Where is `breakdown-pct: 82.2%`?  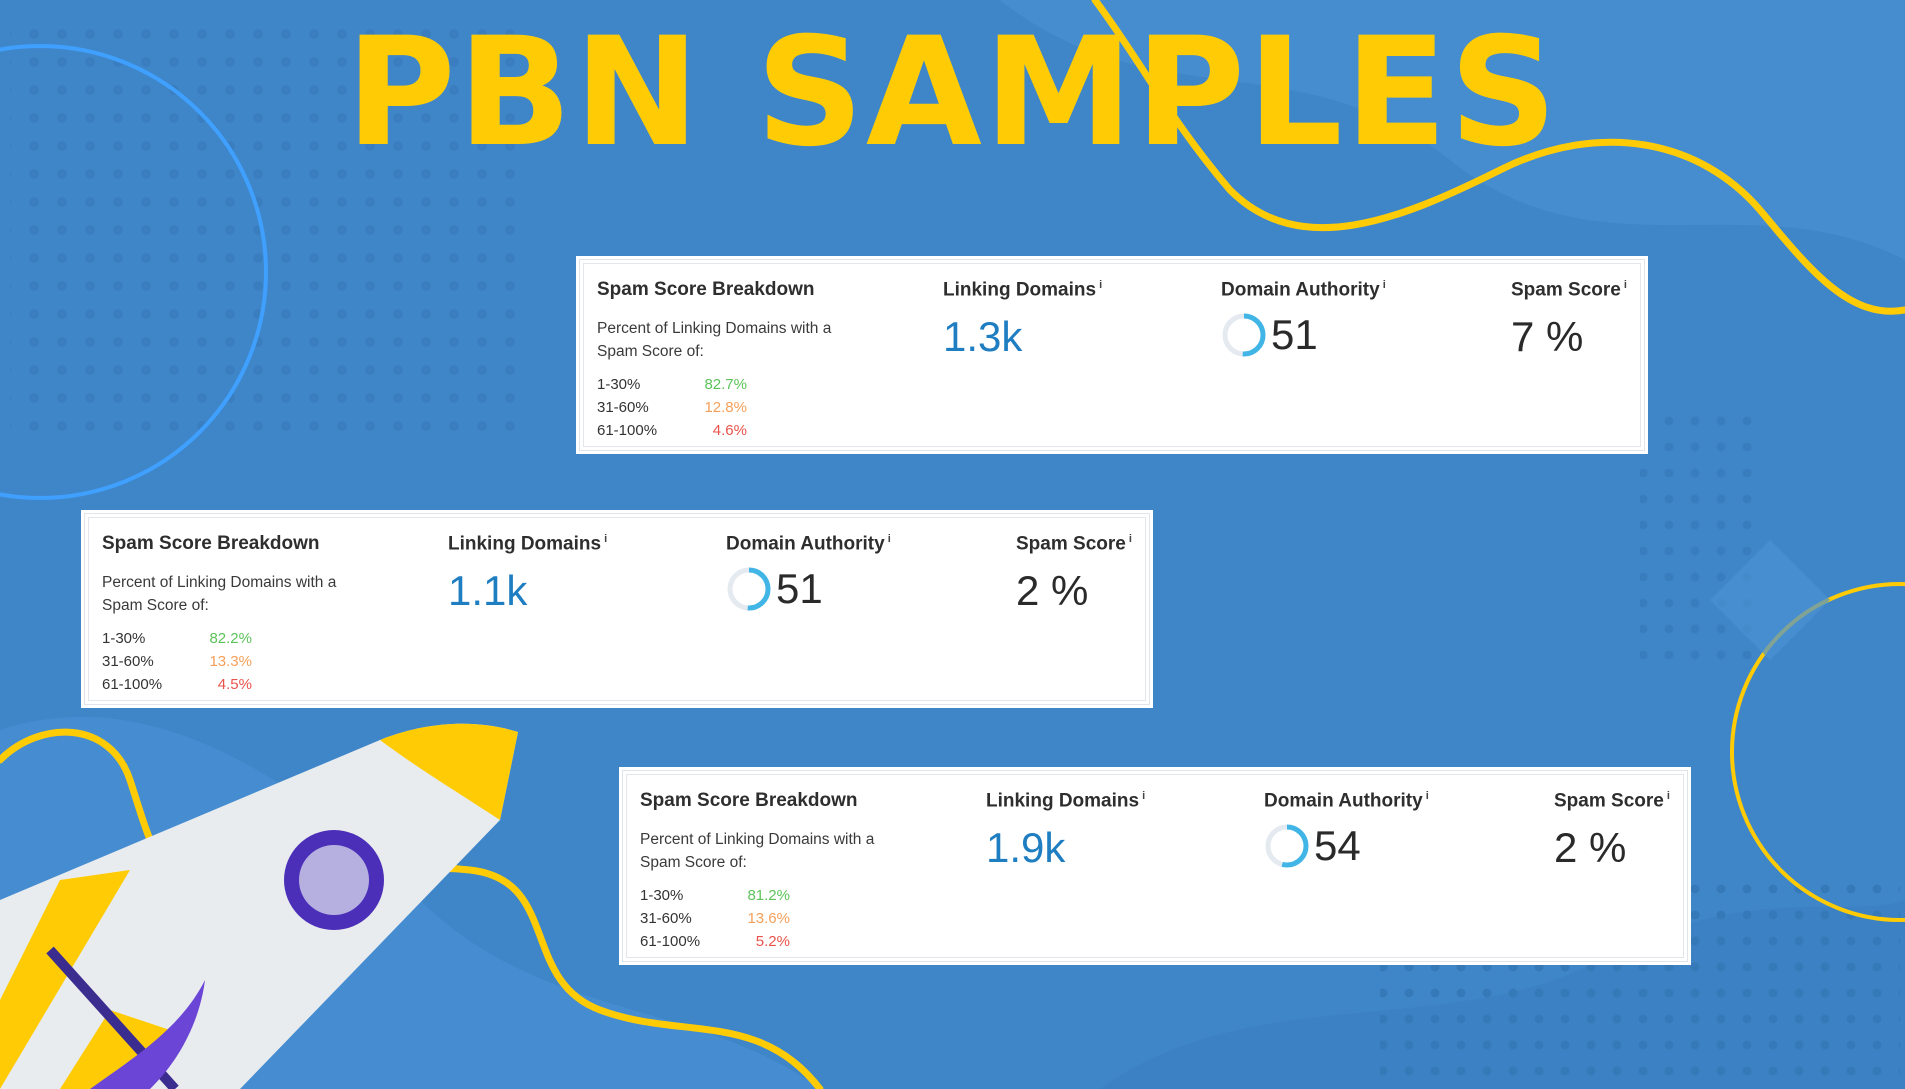 breakdown-pct: 82.2% is located at coordinates (230, 638).